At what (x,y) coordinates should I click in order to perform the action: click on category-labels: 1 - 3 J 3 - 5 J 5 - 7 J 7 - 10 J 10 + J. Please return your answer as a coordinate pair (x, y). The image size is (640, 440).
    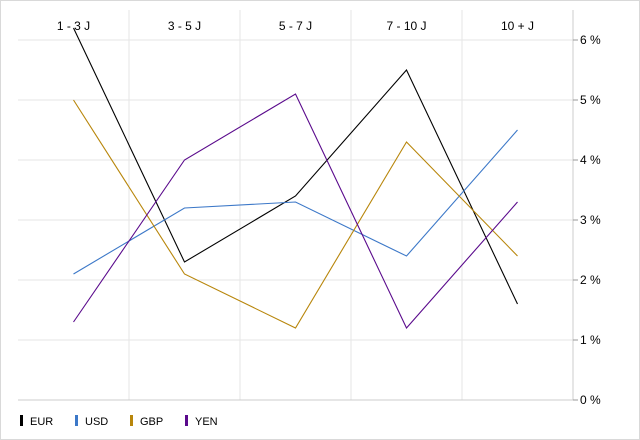
    Looking at the image, I should click on (295, 26).